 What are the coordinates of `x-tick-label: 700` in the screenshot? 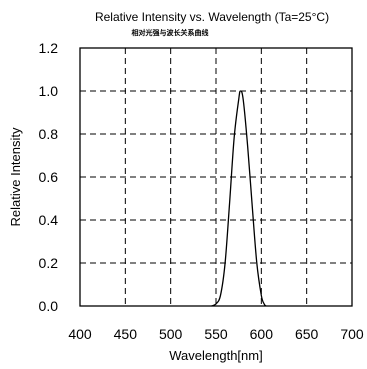 It's located at (352, 334).